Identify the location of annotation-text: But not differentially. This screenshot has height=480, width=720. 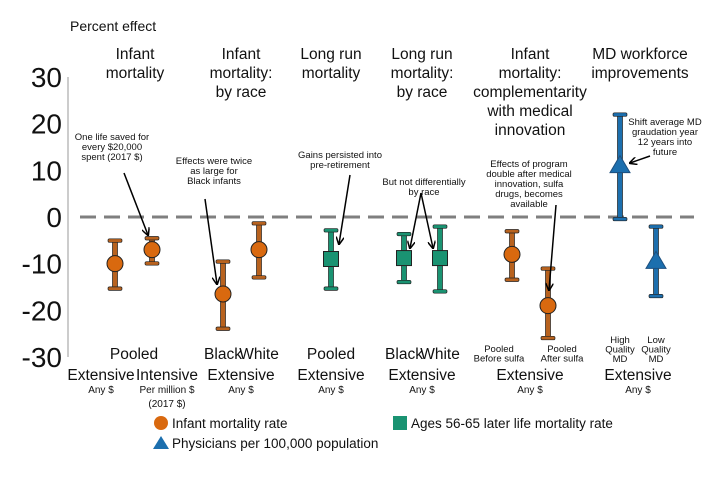
(424, 182).